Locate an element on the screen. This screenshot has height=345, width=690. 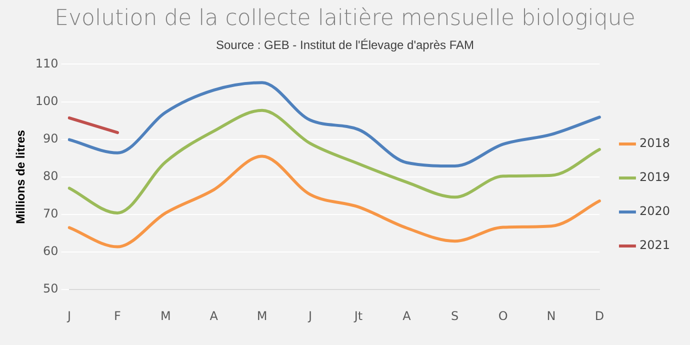
y-tick-label: 60 is located at coordinates (50, 251).